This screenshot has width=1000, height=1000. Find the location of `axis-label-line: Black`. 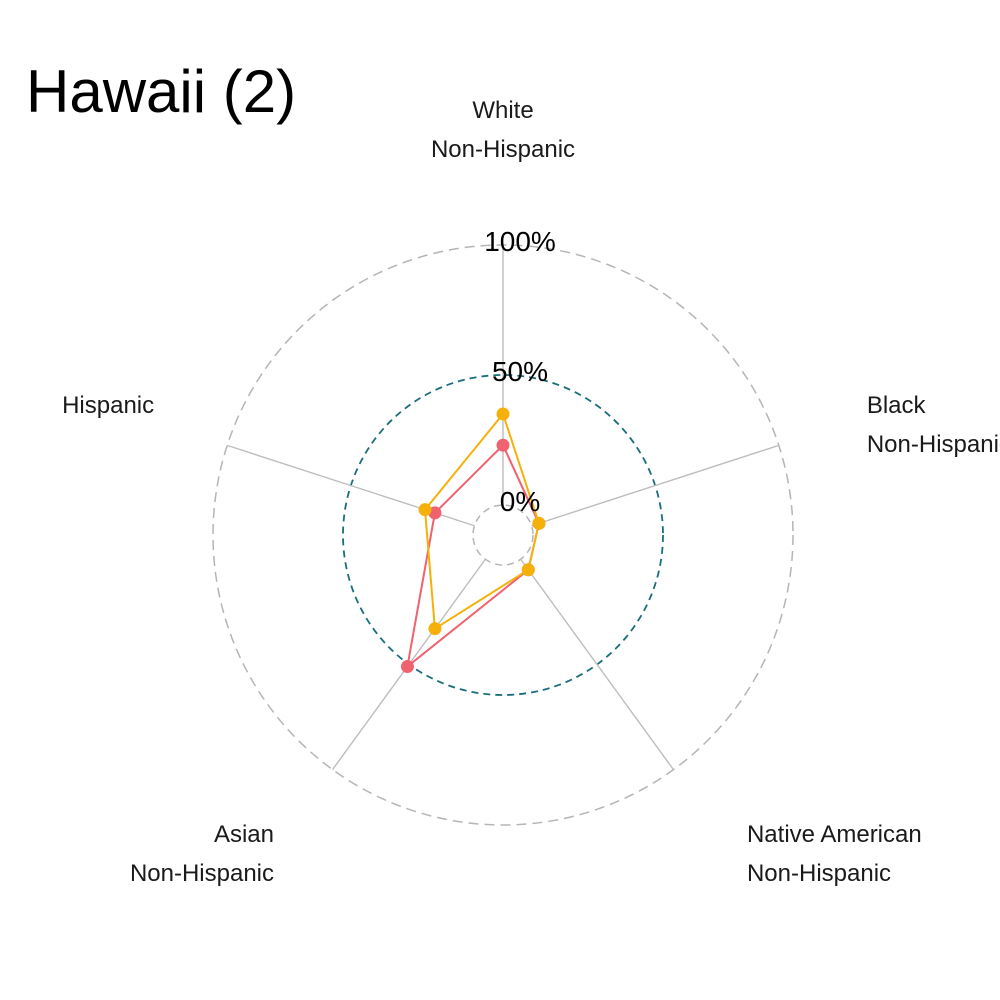

axis-label-line: Black is located at coordinates (897, 405).